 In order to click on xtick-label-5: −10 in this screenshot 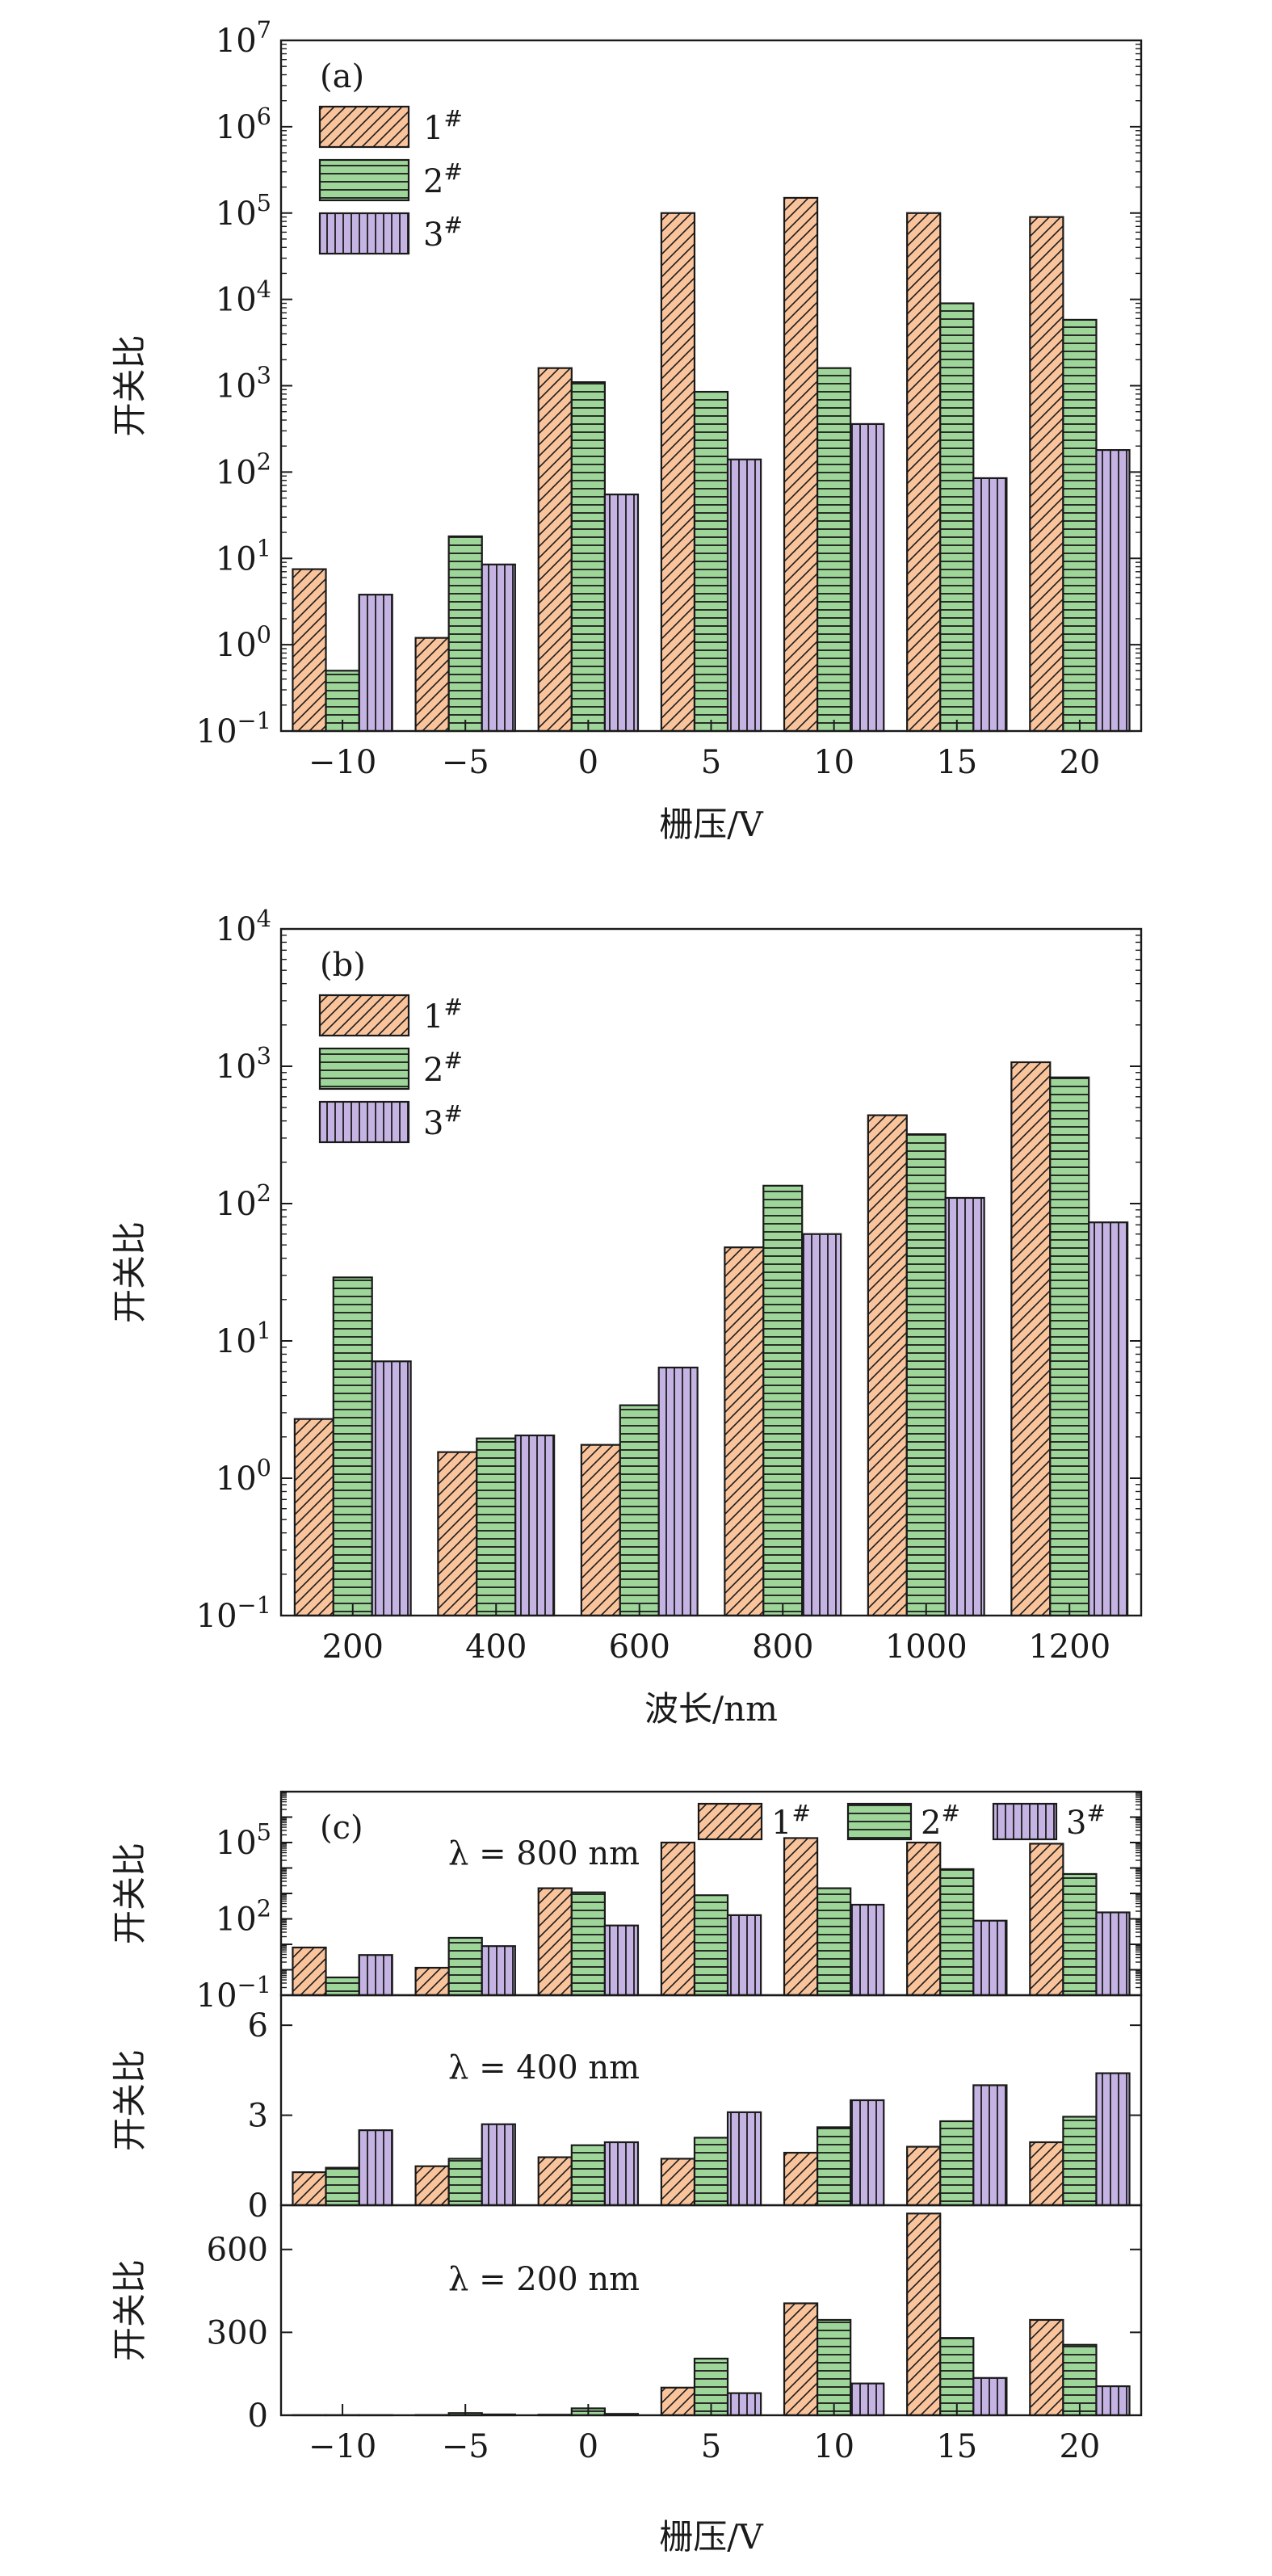, I will do `click(342, 2446)`.